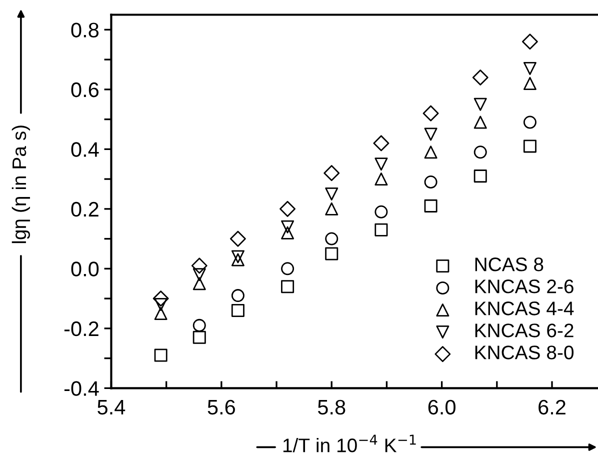 Image resolution: width=598 pixels, height=461 pixels. Describe the element at coordinates (349, 443) in the screenshot. I see `x-axis-title: 1/T in 10$^{−4}$ K$^{−1}$` at that location.